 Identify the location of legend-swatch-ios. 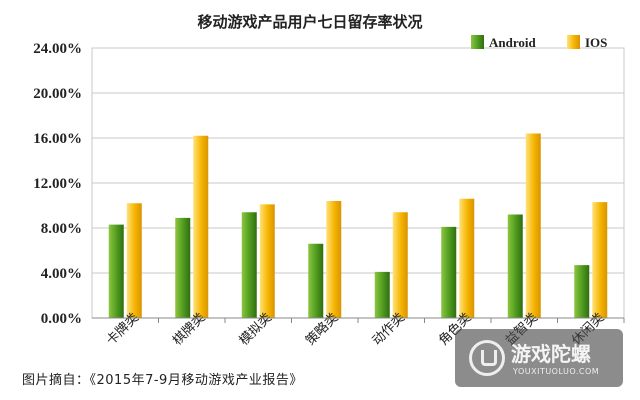
(573, 42).